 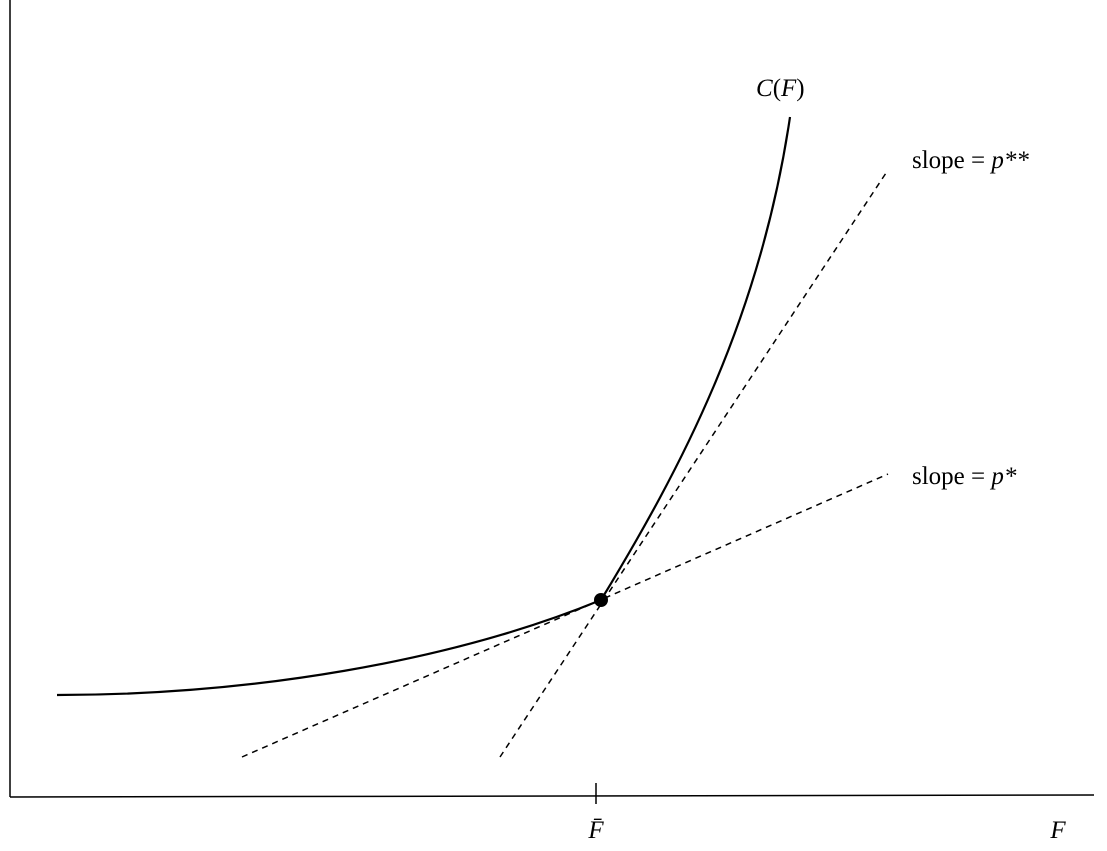 What do you see at coordinates (777, 88) in the screenshot?
I see `label-part: (` at bounding box center [777, 88].